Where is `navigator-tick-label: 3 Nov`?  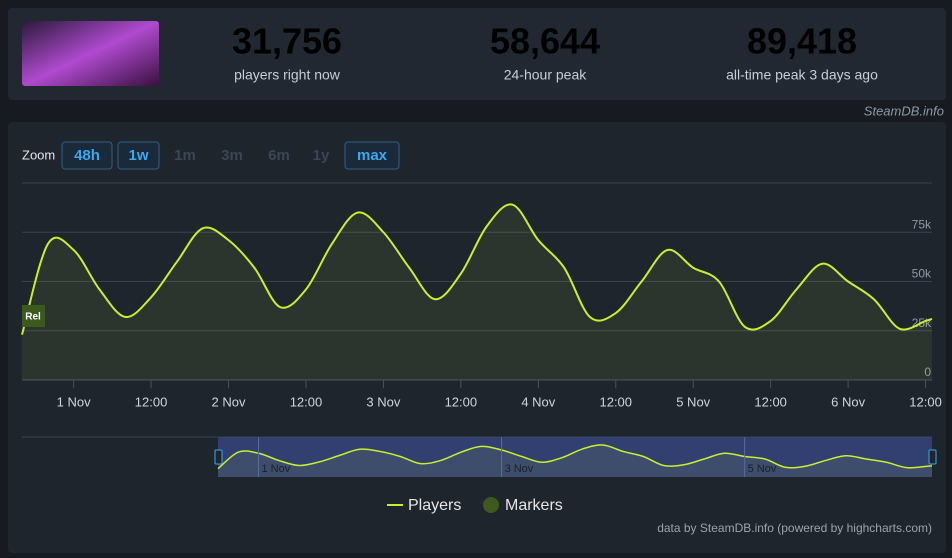 navigator-tick-label: 3 Nov is located at coordinates (519, 469).